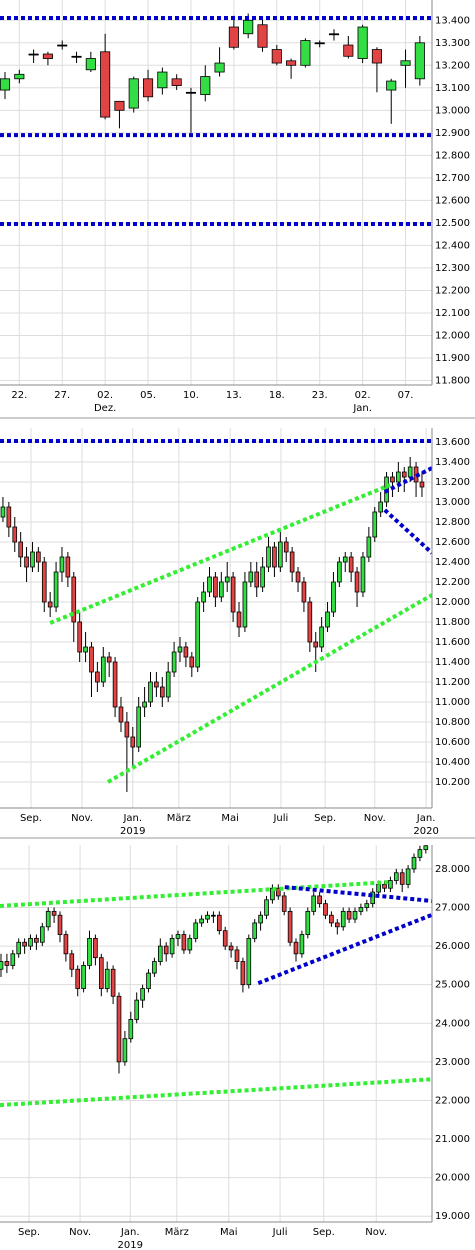 Image resolution: width=475 pixels, height=1250 pixels. What do you see at coordinates (452, 522) in the screenshot?
I see `y-tick-label: 12.800` at bounding box center [452, 522].